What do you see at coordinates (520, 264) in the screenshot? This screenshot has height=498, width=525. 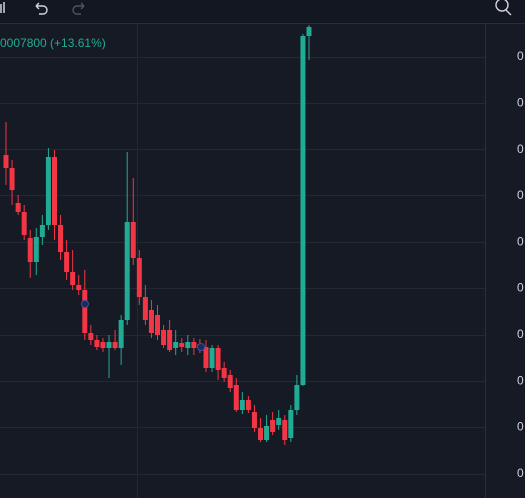 I see `price-scale: 0 0 0 0 0 0 0 0 0 0` at bounding box center [520, 264].